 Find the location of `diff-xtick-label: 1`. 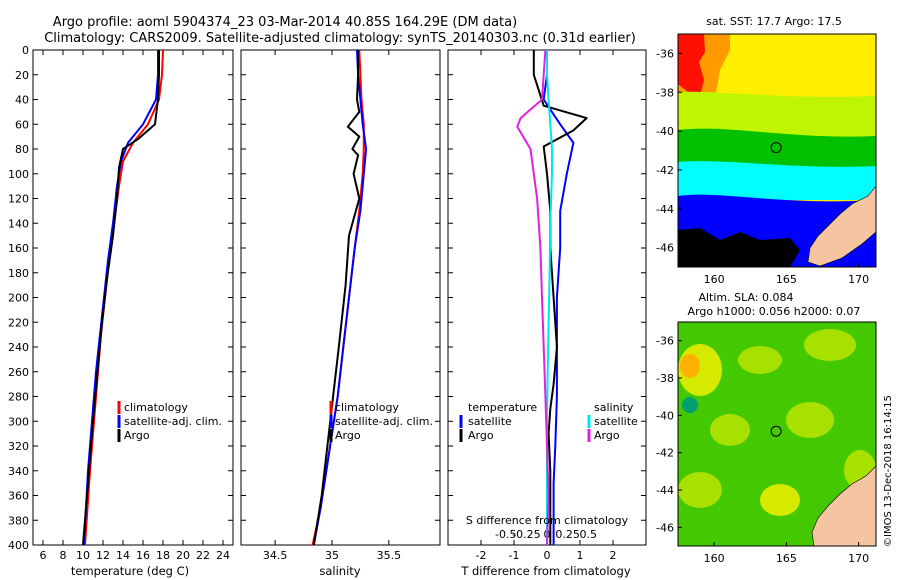

diff-xtick-label: 1 is located at coordinates (580, 555).